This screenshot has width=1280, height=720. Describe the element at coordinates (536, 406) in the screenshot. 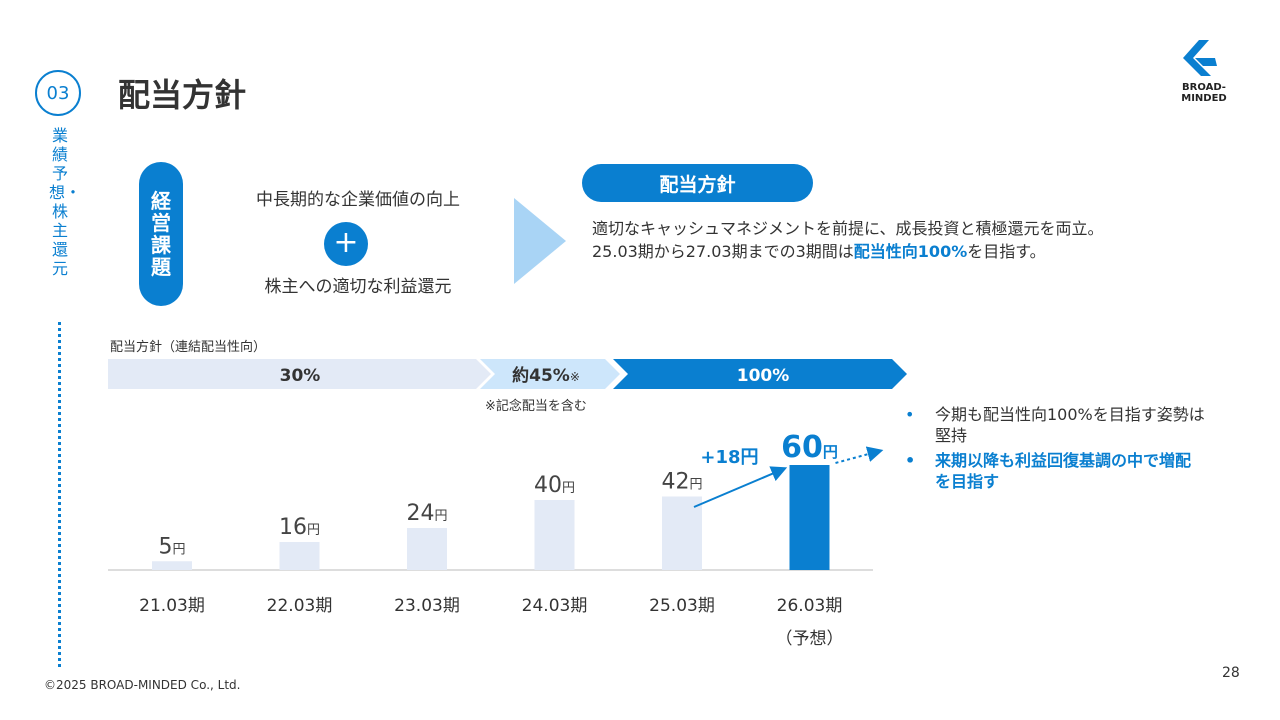

I see `band-footnote: ※記念配当を含む` at that location.